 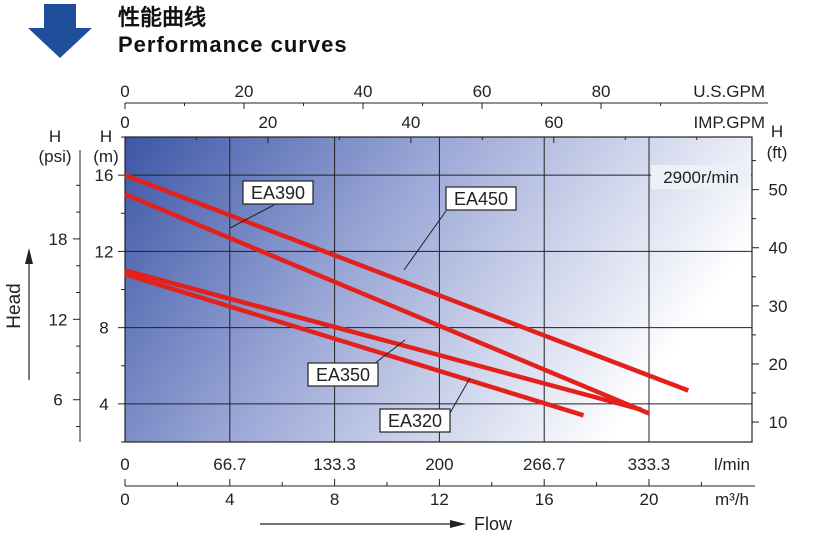 What do you see at coordinates (363, 91) in the screenshot?
I see `us-gpm-tick-label: 40` at bounding box center [363, 91].